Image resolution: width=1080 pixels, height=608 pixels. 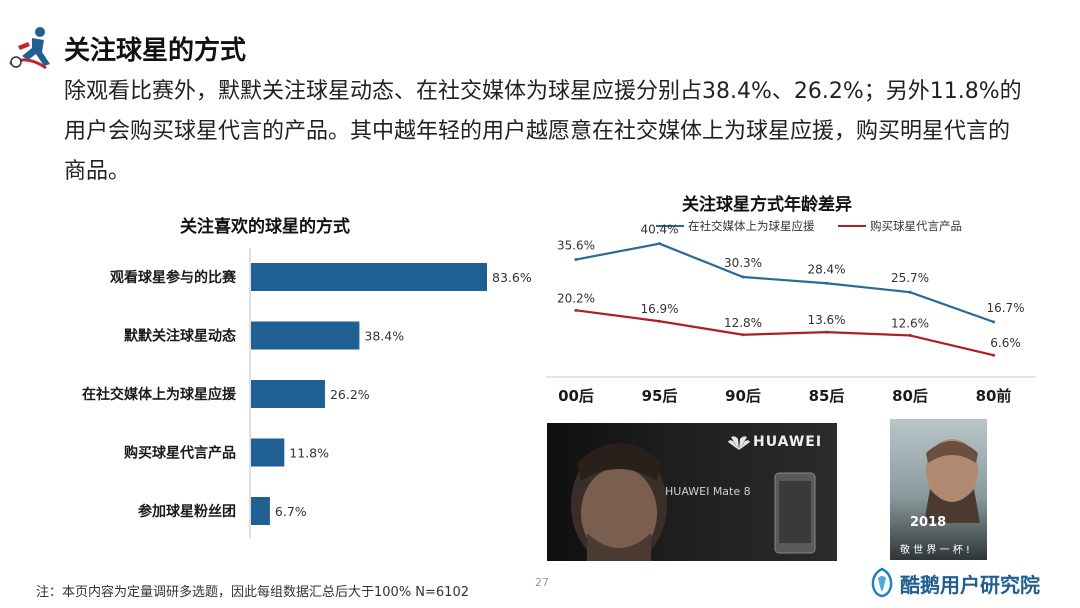 What do you see at coordinates (751, 226) in the screenshot?
I see `legend-label: 在社交媒体上为球星应援` at bounding box center [751, 226].